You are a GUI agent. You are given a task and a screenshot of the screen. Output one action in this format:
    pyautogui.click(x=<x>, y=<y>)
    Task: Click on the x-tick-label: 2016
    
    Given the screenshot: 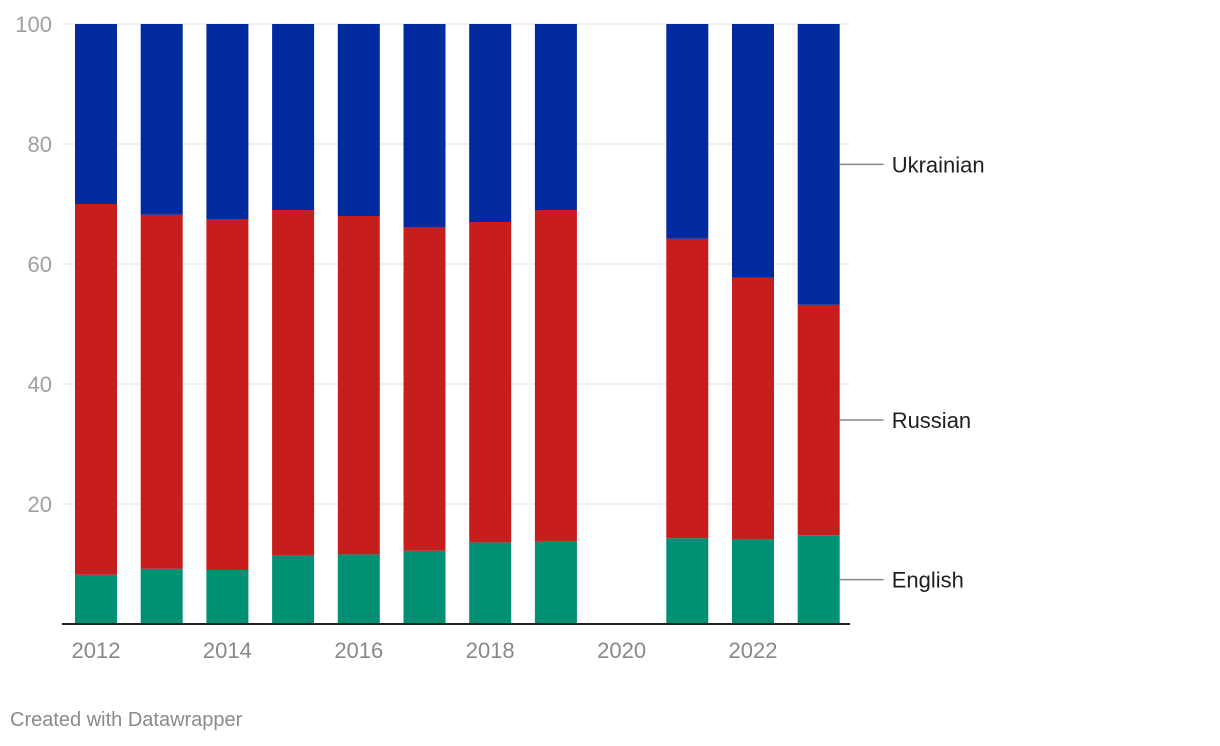 What is the action you would take?
    pyautogui.click(x=358, y=650)
    